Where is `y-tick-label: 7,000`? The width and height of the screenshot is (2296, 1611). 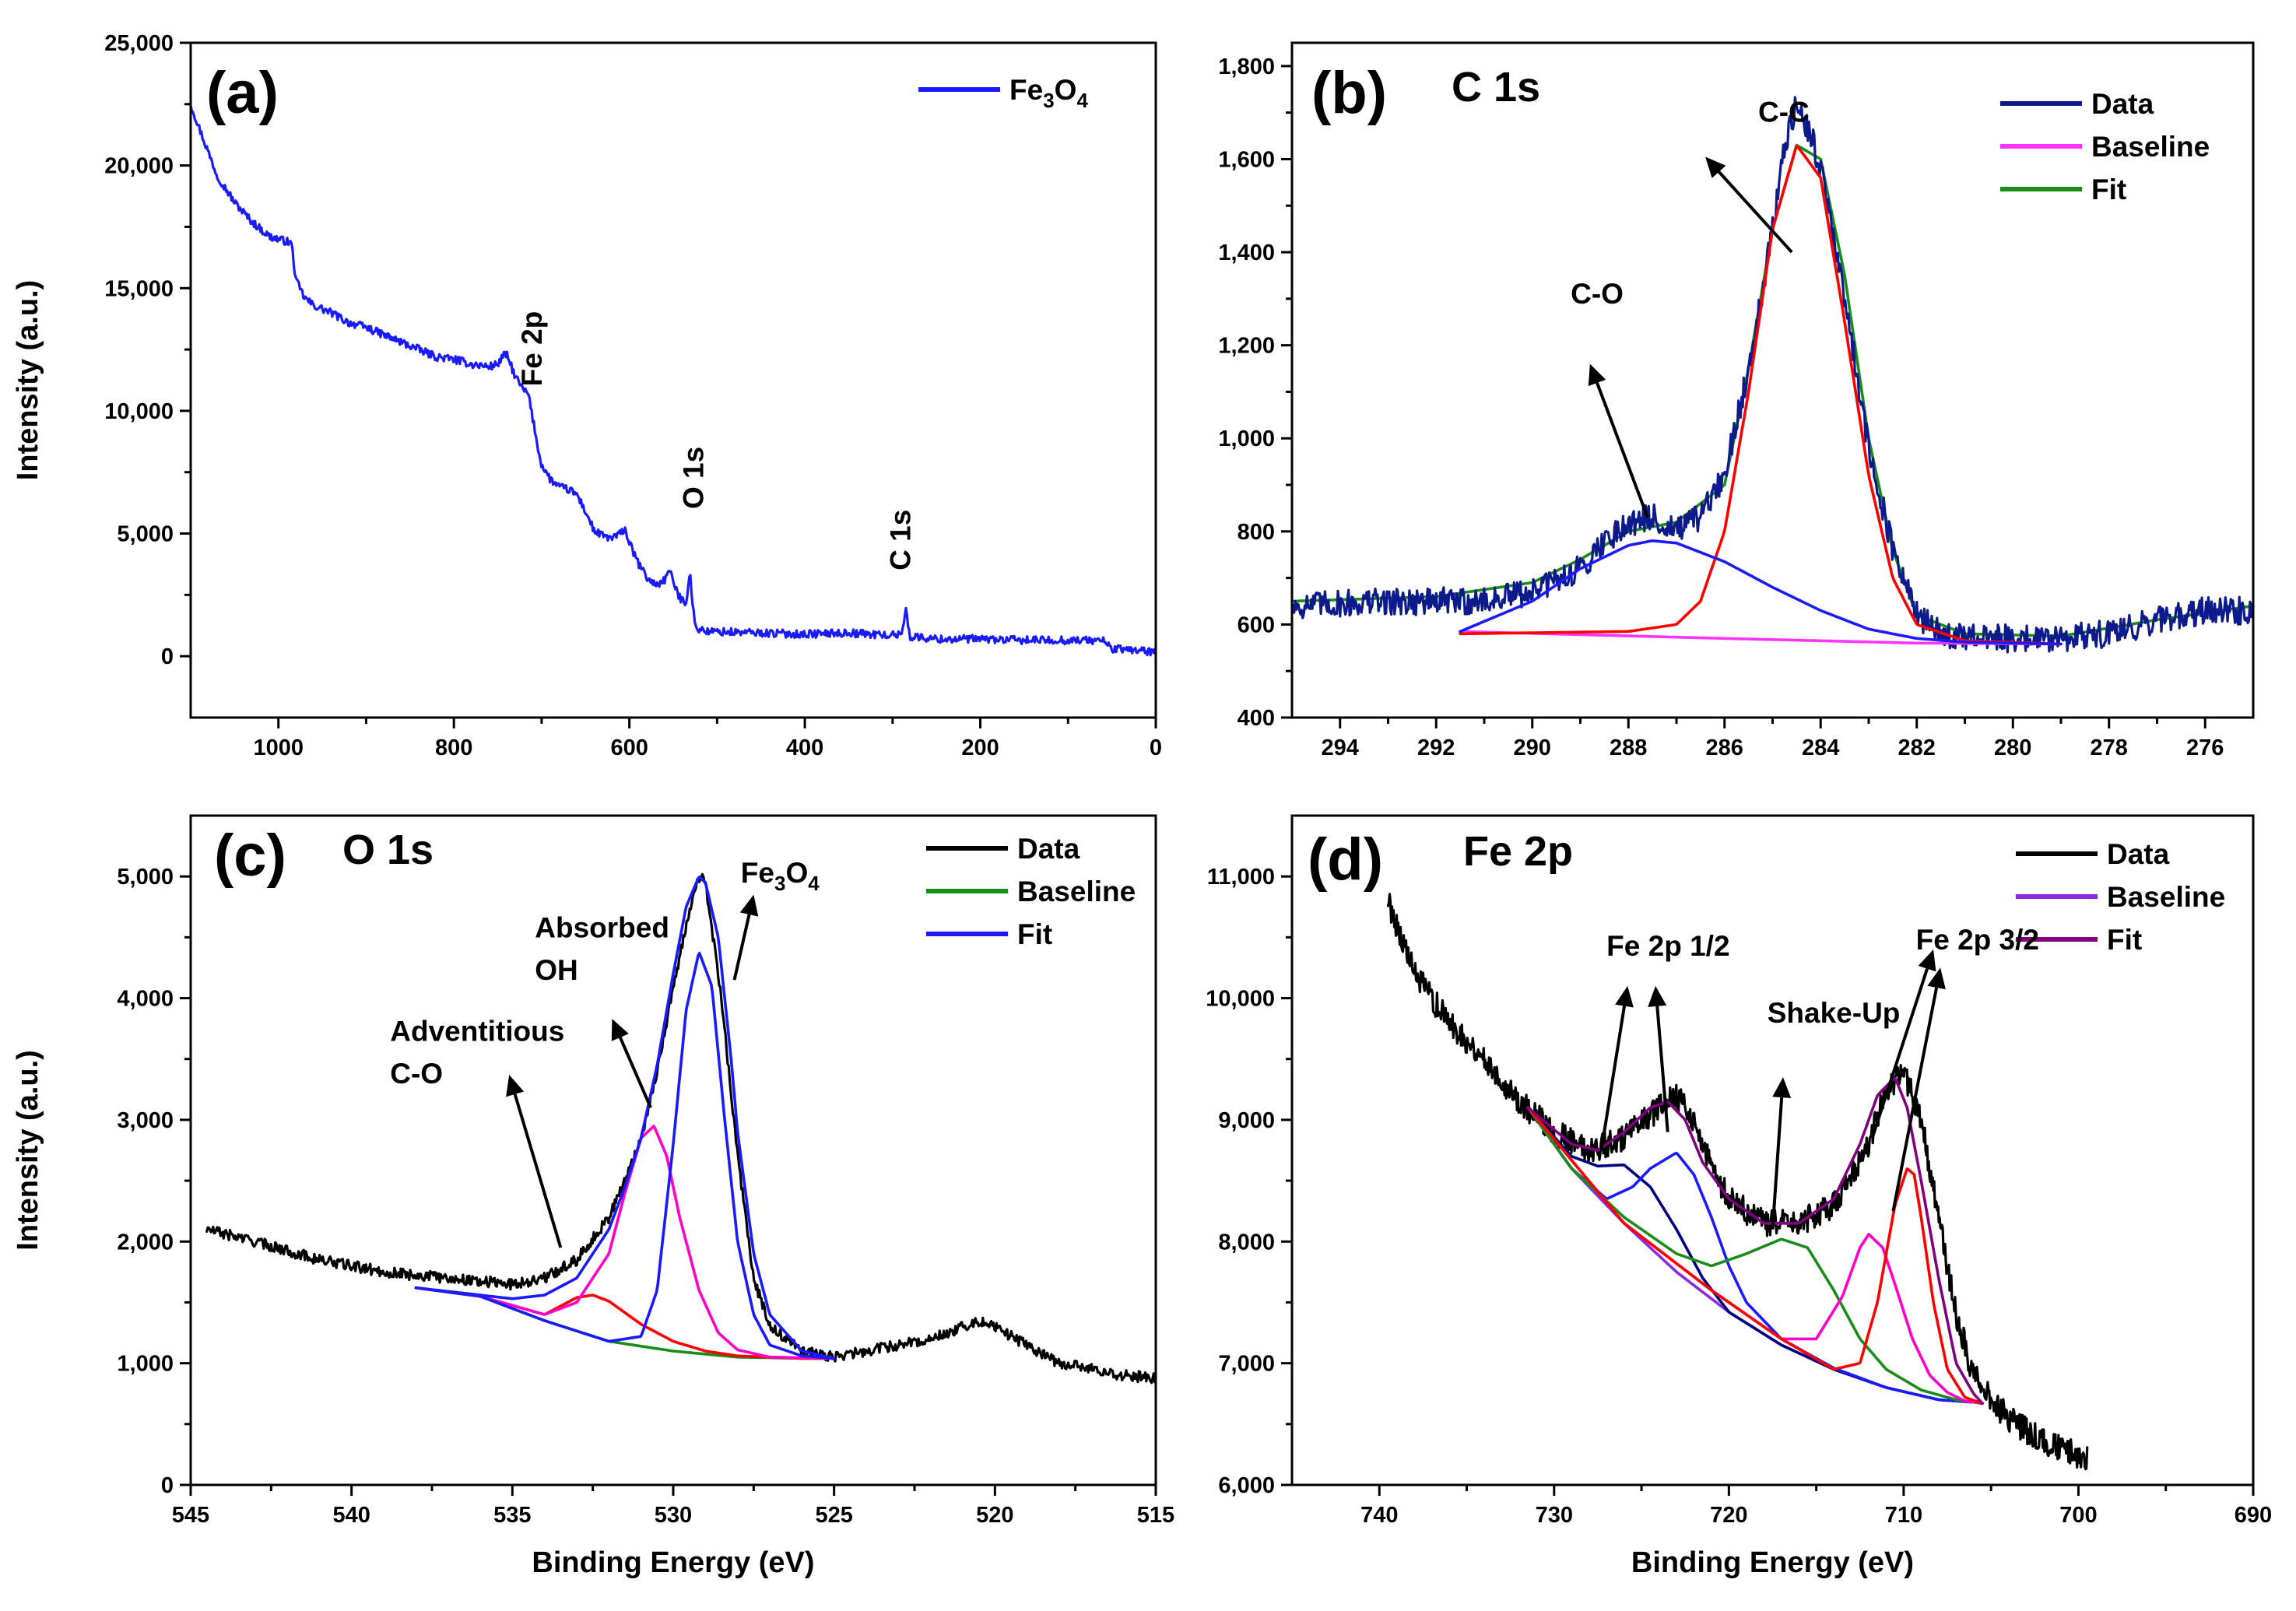 y-tick-label: 7,000 is located at coordinates (1246, 1364).